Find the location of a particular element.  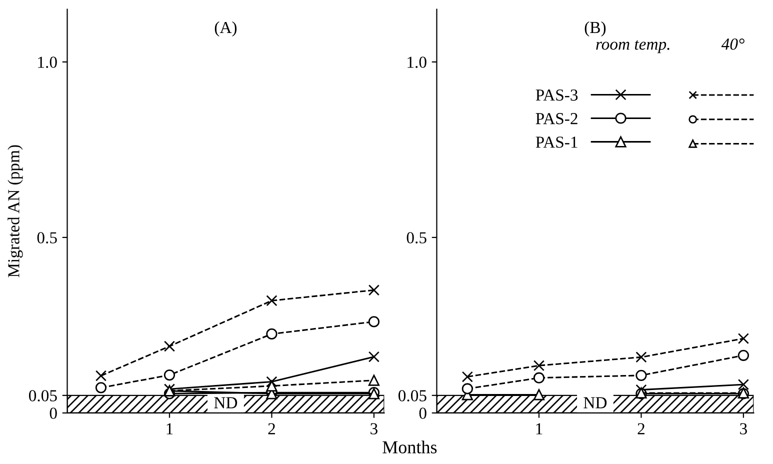

y-axis-title: Migrated AN (ppm) is located at coordinates (15, 211).